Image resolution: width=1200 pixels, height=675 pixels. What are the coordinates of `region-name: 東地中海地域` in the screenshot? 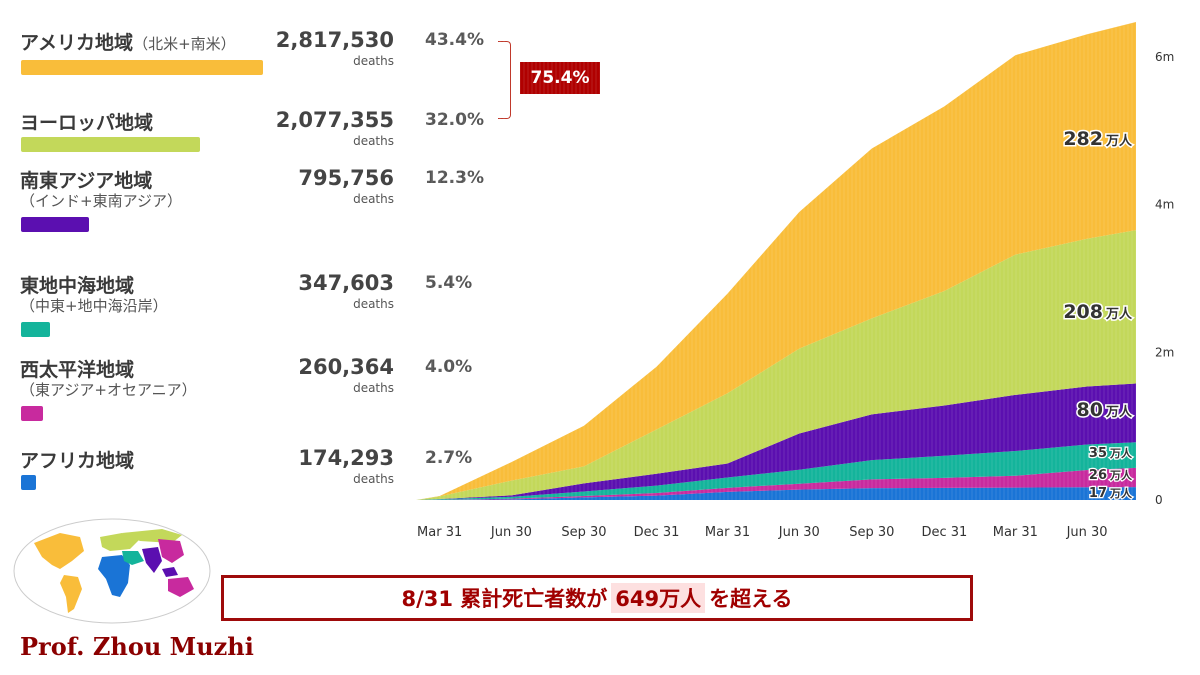 It's located at (77, 284).